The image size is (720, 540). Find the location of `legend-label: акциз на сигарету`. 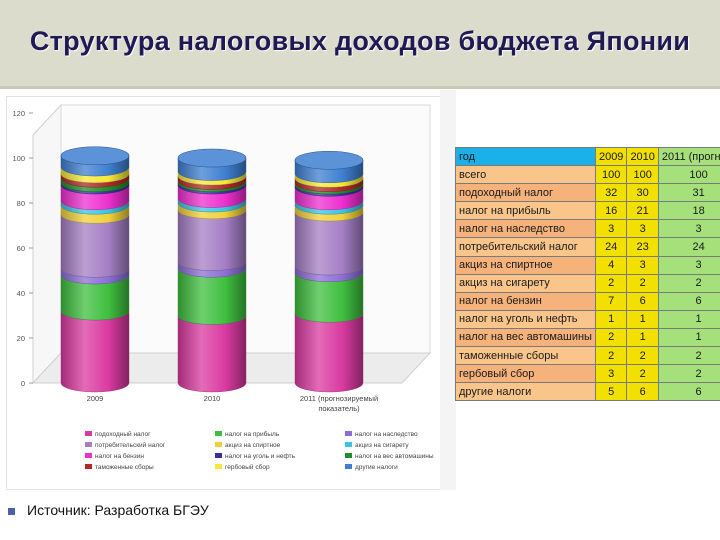

legend-label: акциз на сигарету is located at coordinates (382, 445).